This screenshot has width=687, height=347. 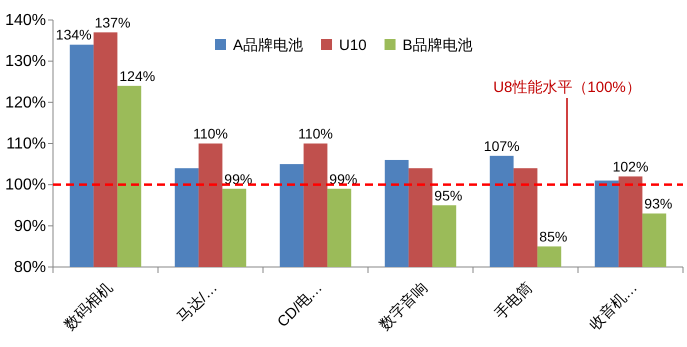 I want to click on x-tick-label: 手电筒, so click(x=514, y=301).